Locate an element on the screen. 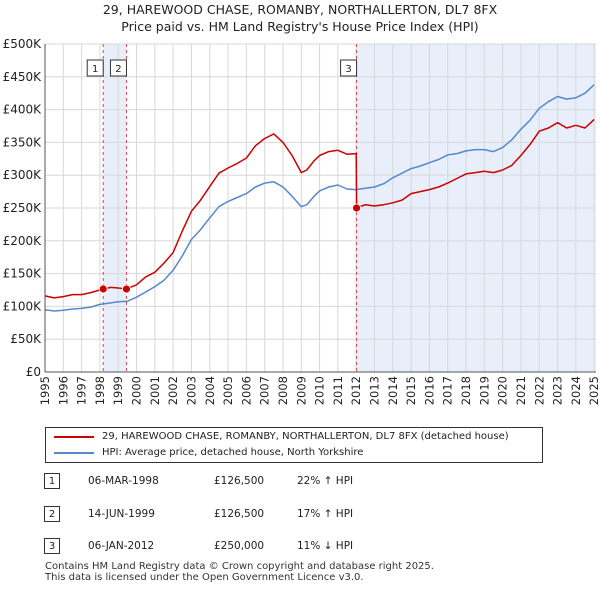  sale-label: 1 is located at coordinates (95, 69).